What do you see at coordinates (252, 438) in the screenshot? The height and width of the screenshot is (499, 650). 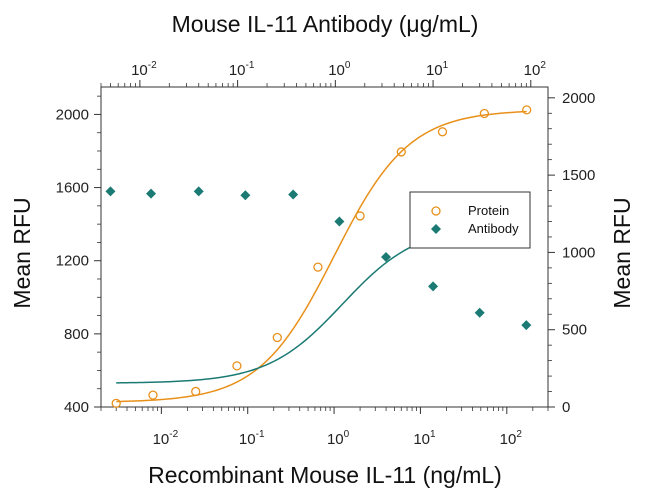 I see `bottom-tick-label: 10⁻¹` at bounding box center [252, 438].